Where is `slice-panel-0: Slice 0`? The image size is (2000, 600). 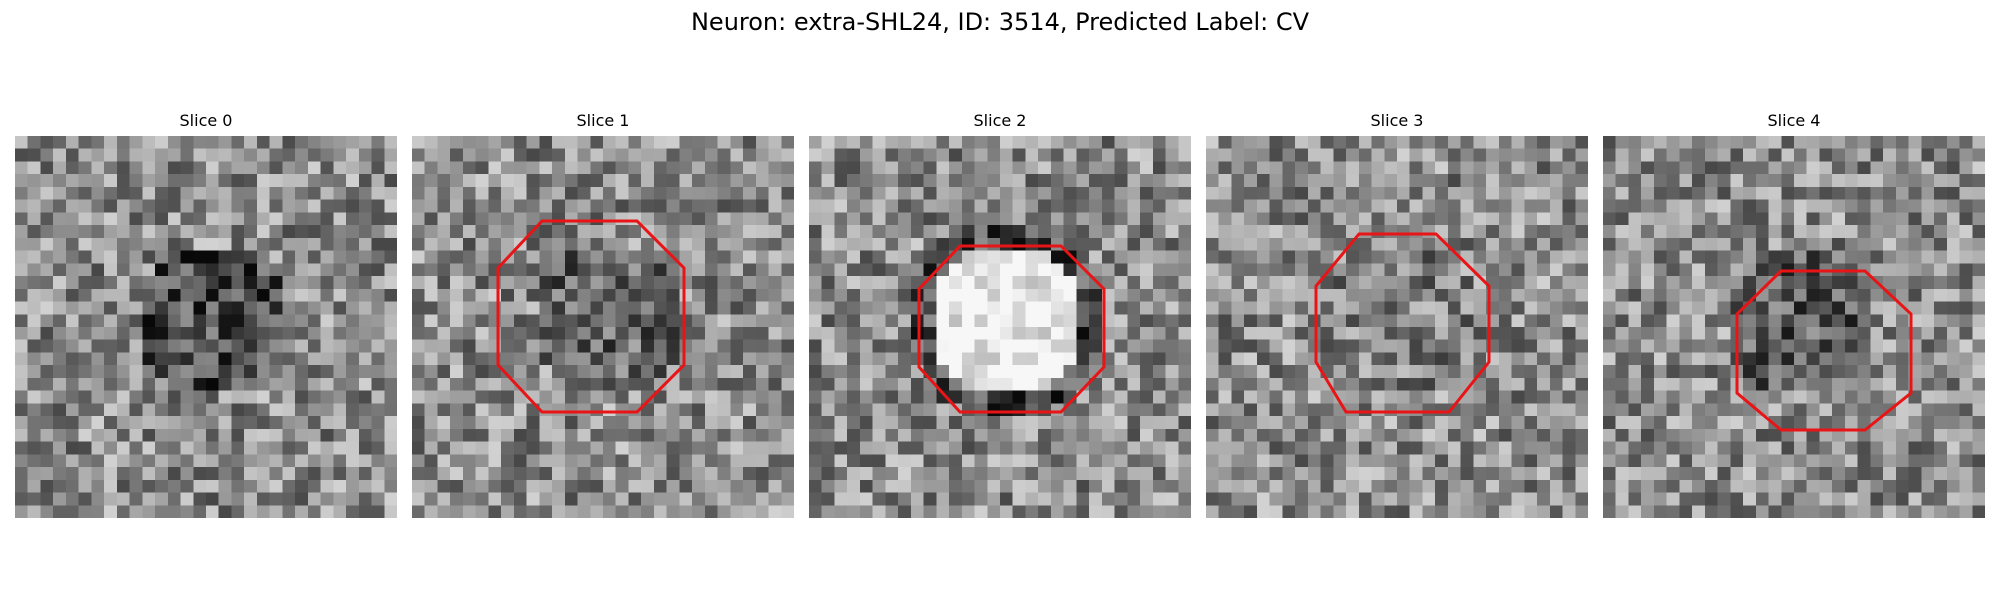 slice-panel-0: Slice 0 is located at coordinates (206, 314).